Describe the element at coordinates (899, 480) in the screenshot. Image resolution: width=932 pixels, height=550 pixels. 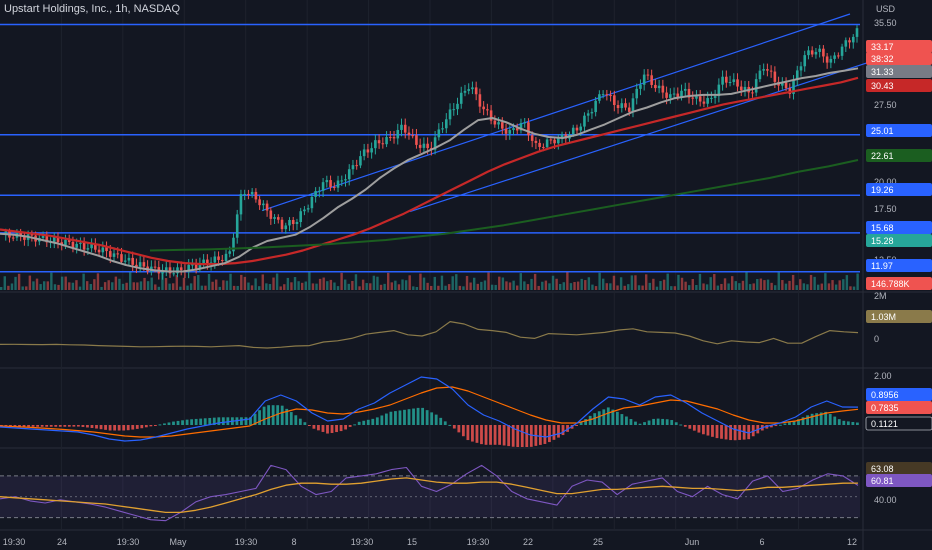
I see `rsi-badge` at that location.